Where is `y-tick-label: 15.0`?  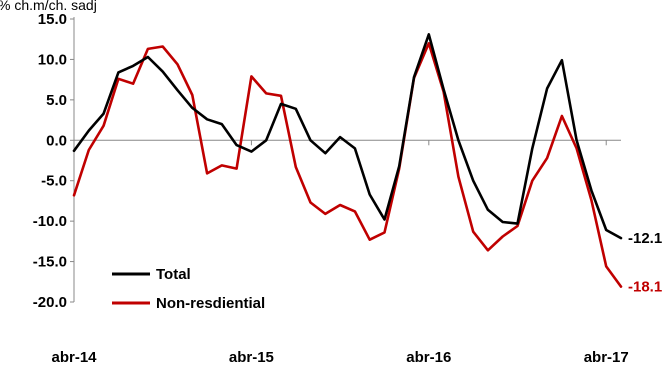
y-tick-label: 15.0 is located at coordinates (52, 19).